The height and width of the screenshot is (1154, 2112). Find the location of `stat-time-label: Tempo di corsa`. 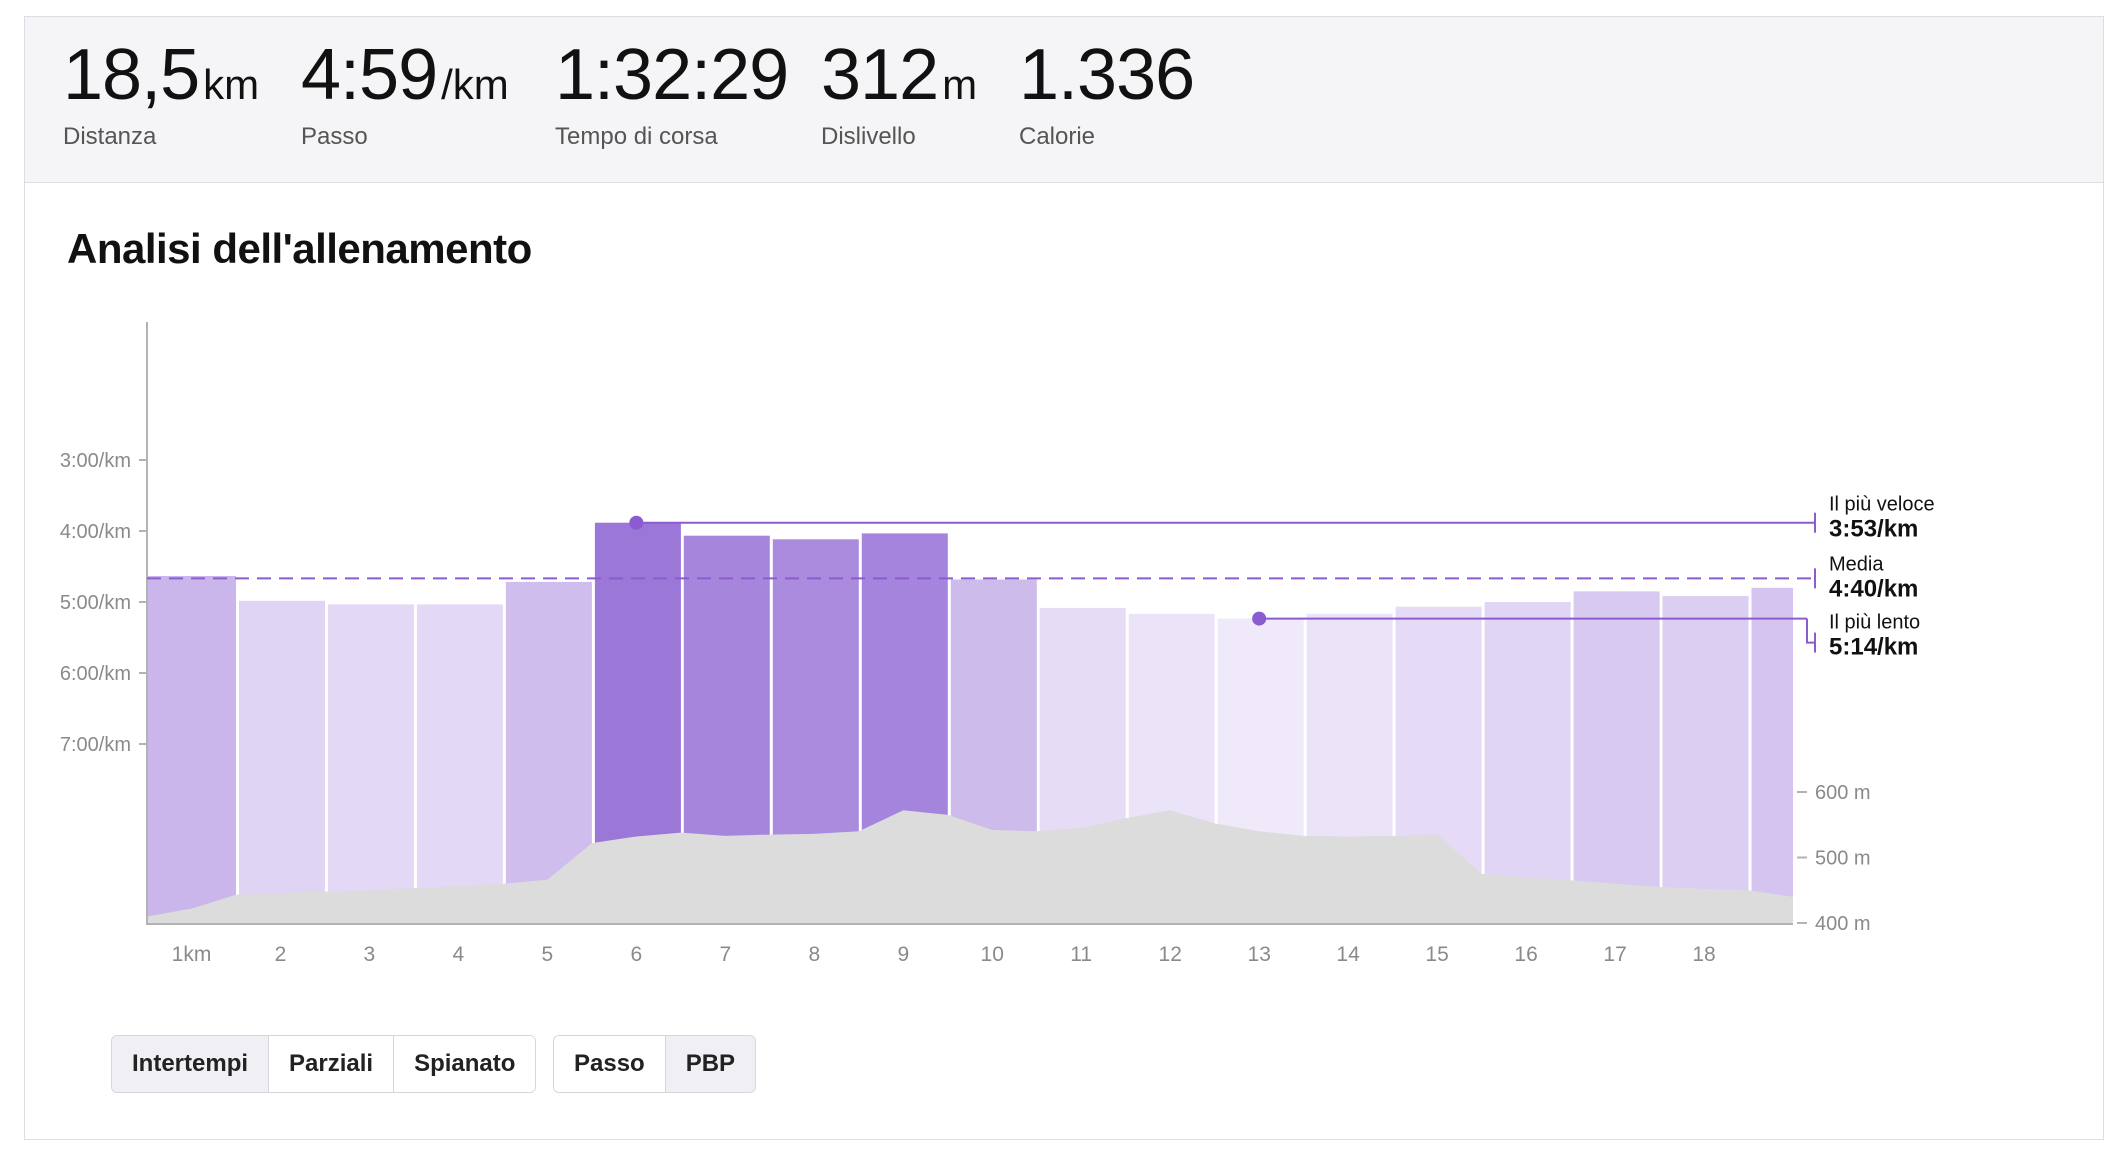

stat-time-label: Tempo di corsa is located at coordinates (636, 136).